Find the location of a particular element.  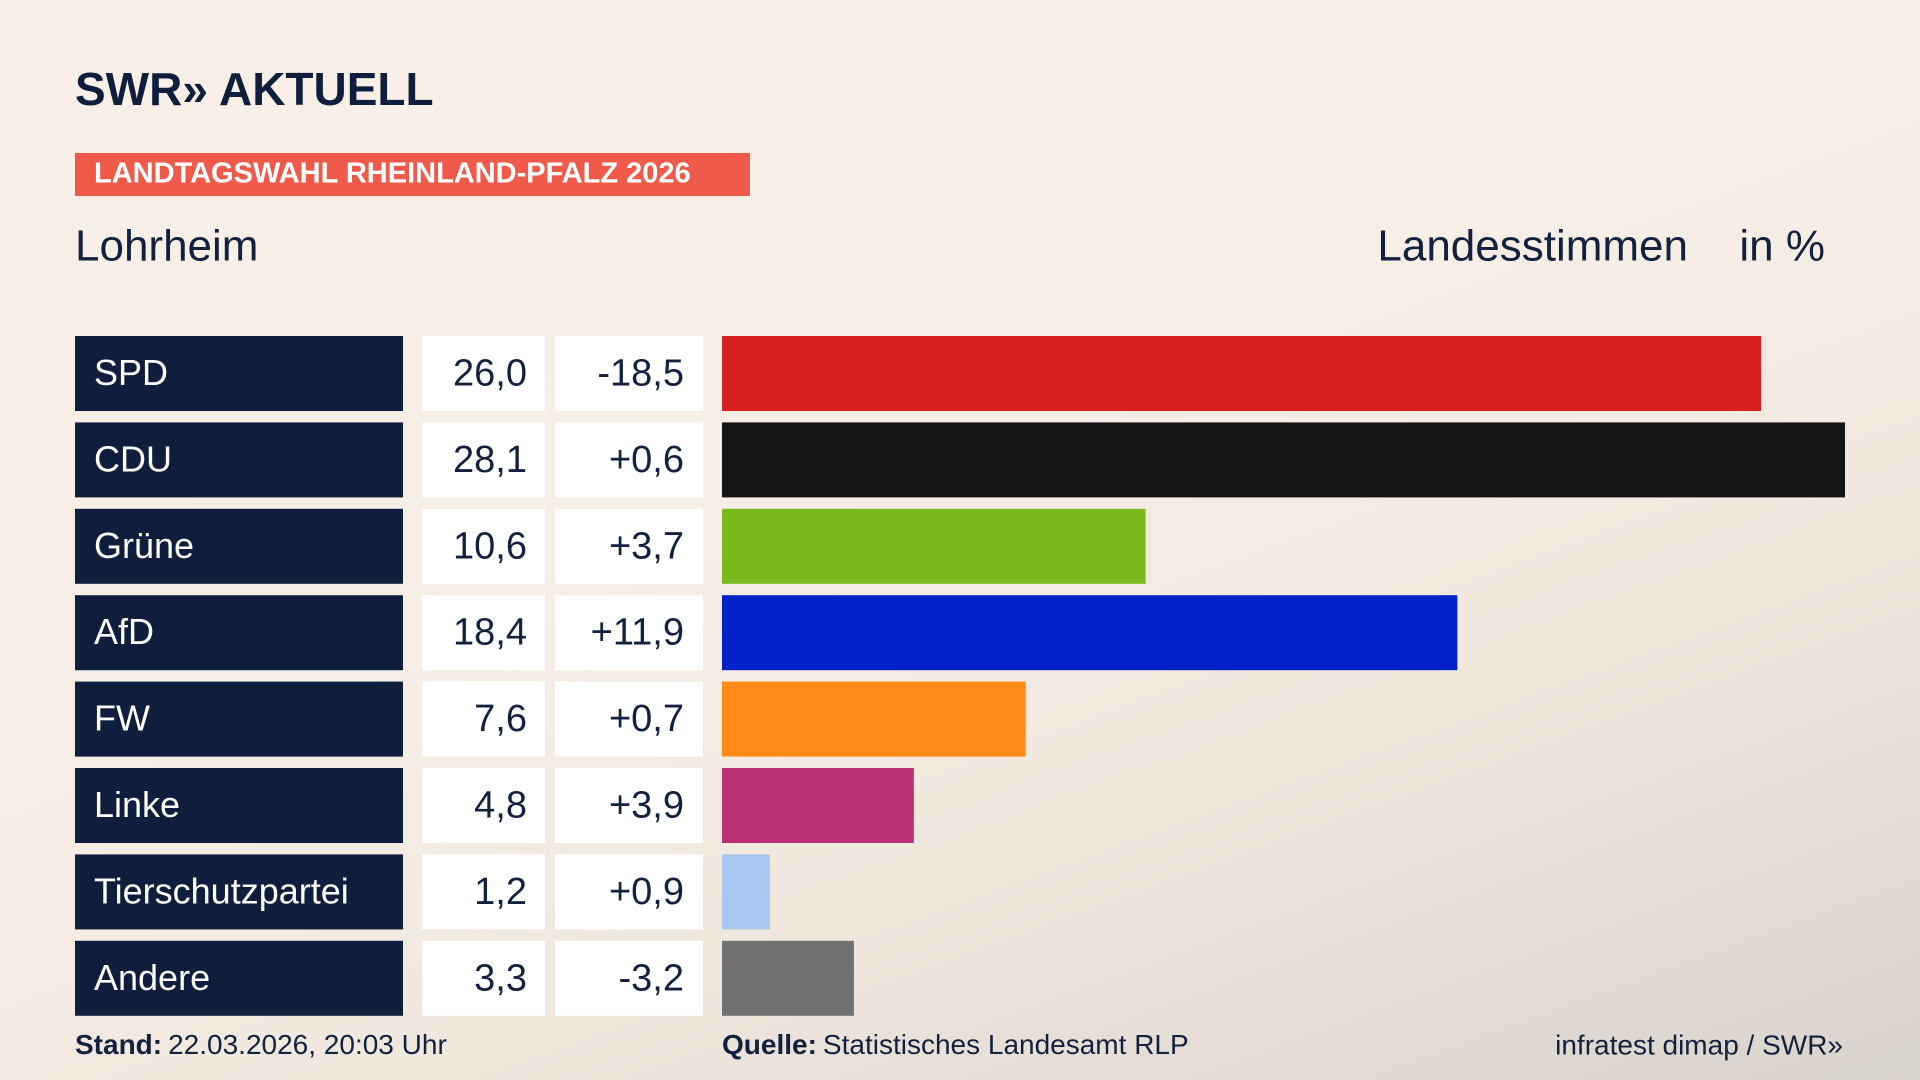

chart-title: LANDTAGSWAHL RHEINLAND-PFALZ 2026 is located at coordinates (392, 174).